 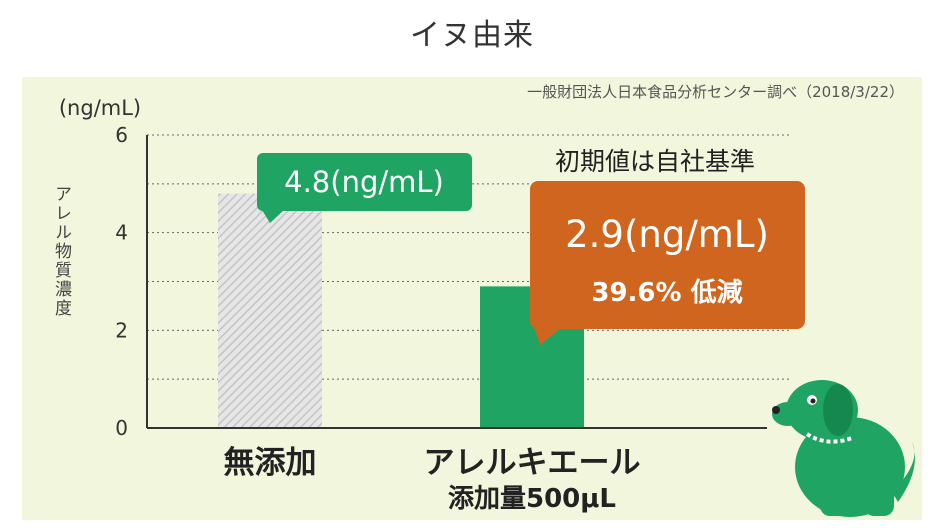 What do you see at coordinates (121, 428) in the screenshot?
I see `y-tick-label: 0` at bounding box center [121, 428].